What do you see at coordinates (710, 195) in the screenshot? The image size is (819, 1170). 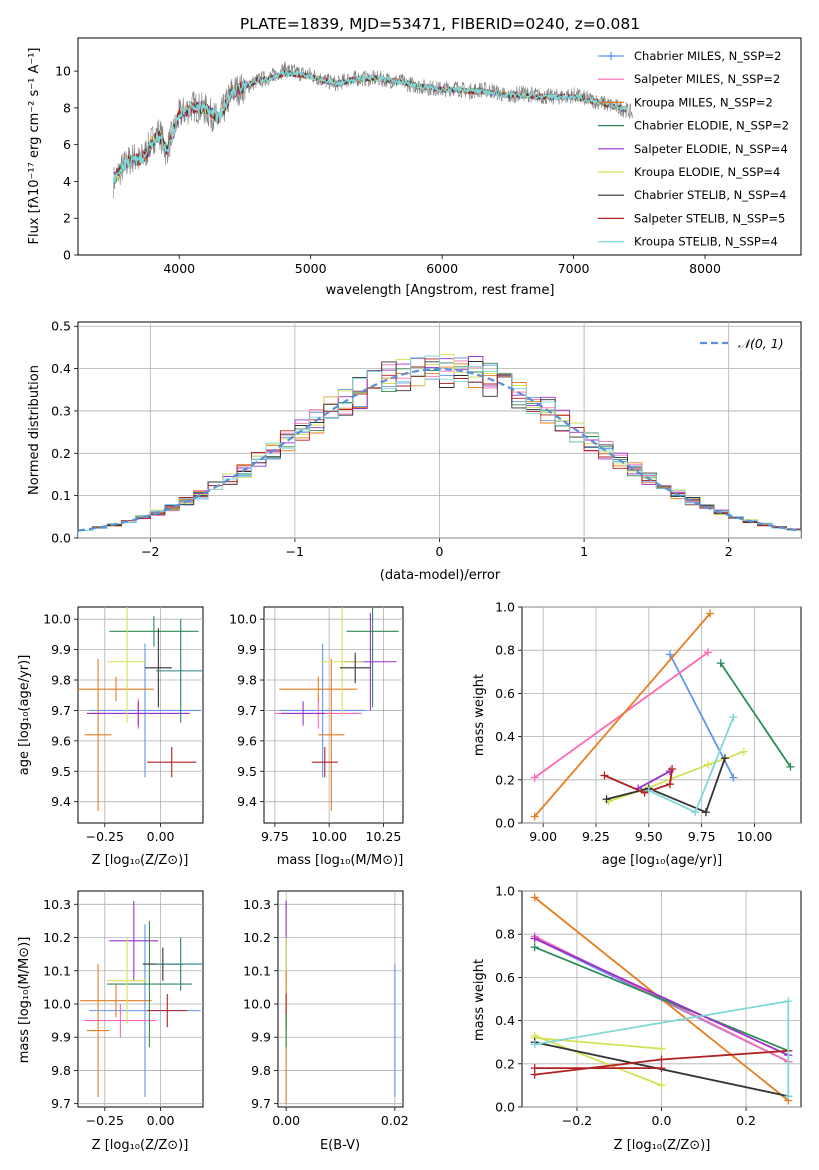 I see `legend-label: Chabrier STELIB, N_SSP=4` at bounding box center [710, 195].